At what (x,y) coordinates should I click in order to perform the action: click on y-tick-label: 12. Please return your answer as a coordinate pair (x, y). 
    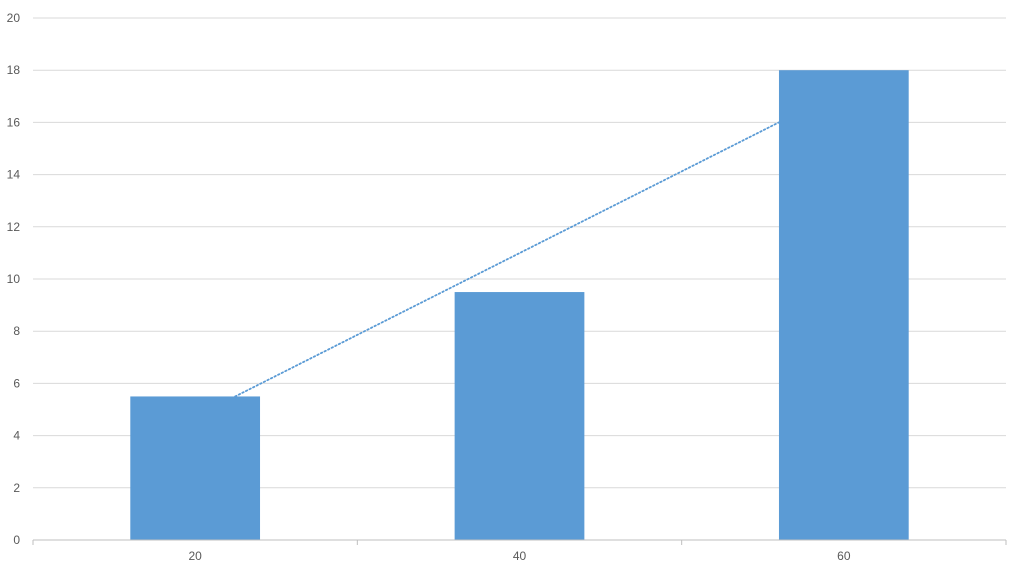
    Looking at the image, I should click on (14, 227).